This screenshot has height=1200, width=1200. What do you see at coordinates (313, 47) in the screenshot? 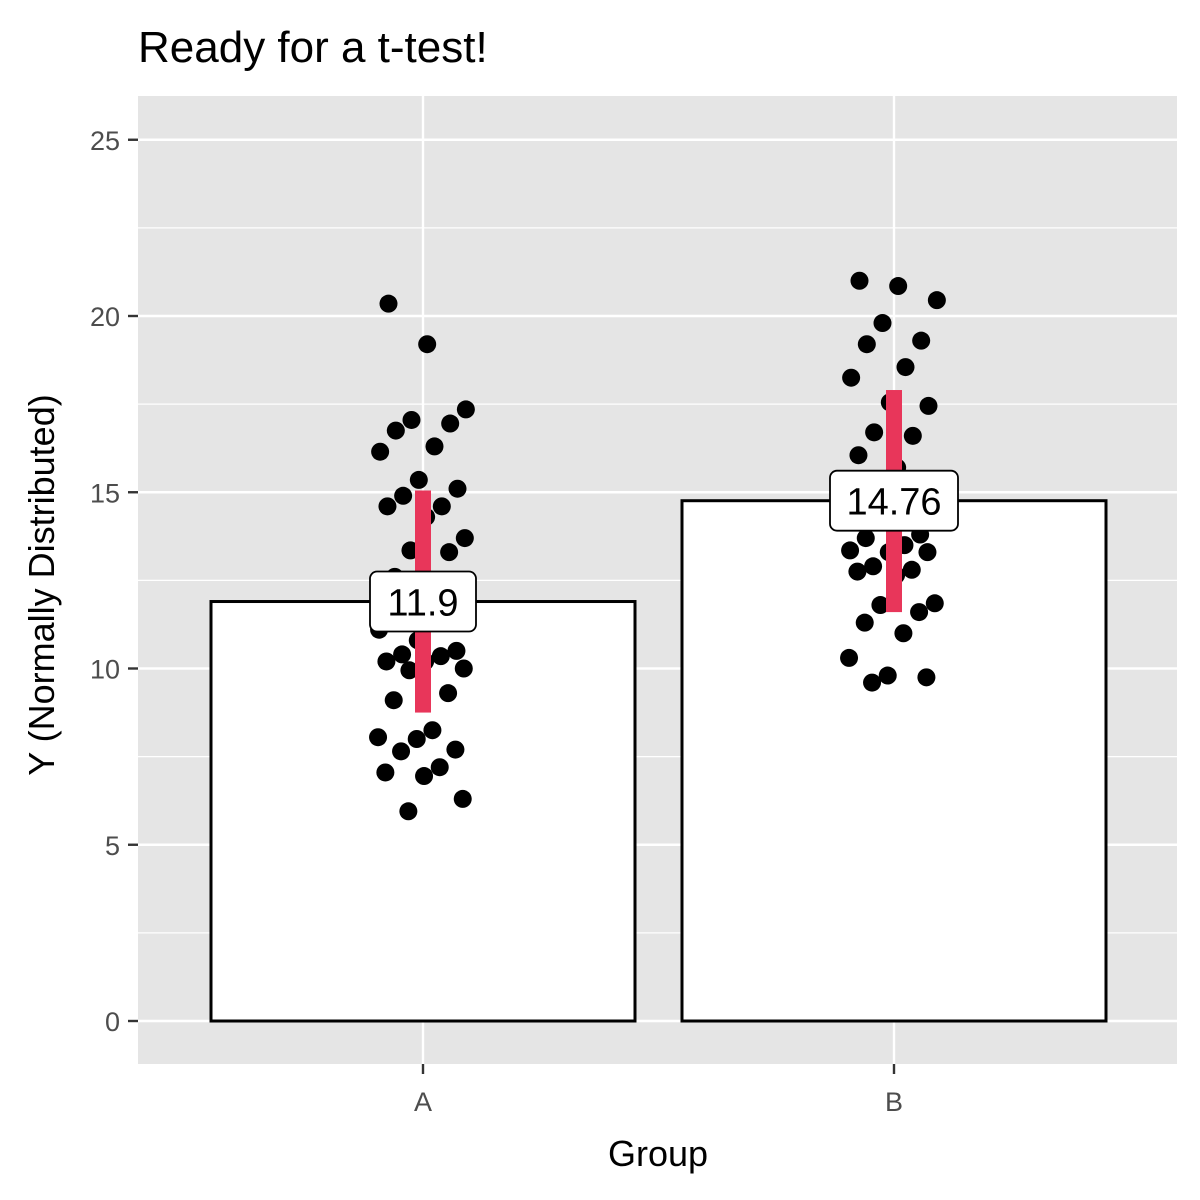
I see `chart-title: Ready for a t-test!` at bounding box center [313, 47].